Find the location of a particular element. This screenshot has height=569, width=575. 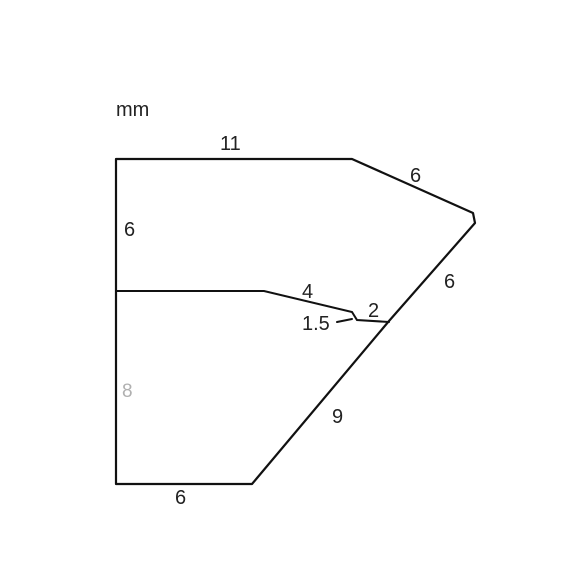

dim-notch-small: 1.5 is located at coordinates (316, 324).